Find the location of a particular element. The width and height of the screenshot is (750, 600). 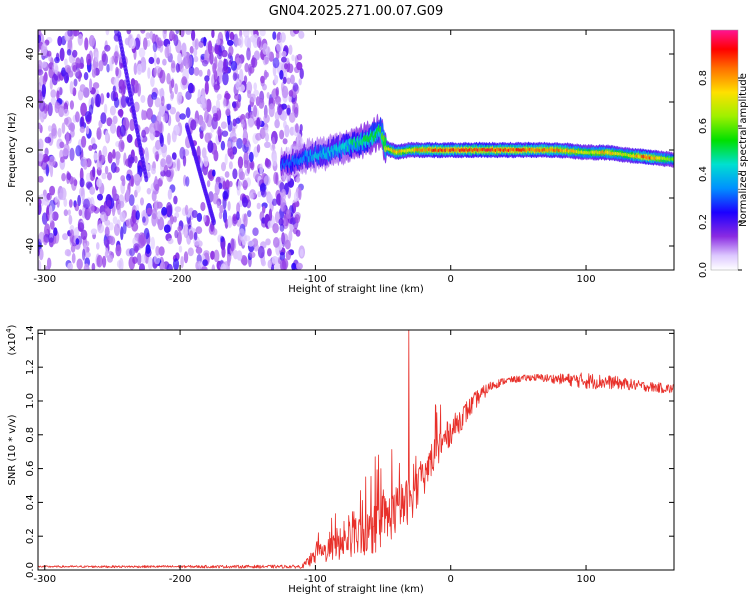

colorbar-gradient is located at coordinates (724, 150).